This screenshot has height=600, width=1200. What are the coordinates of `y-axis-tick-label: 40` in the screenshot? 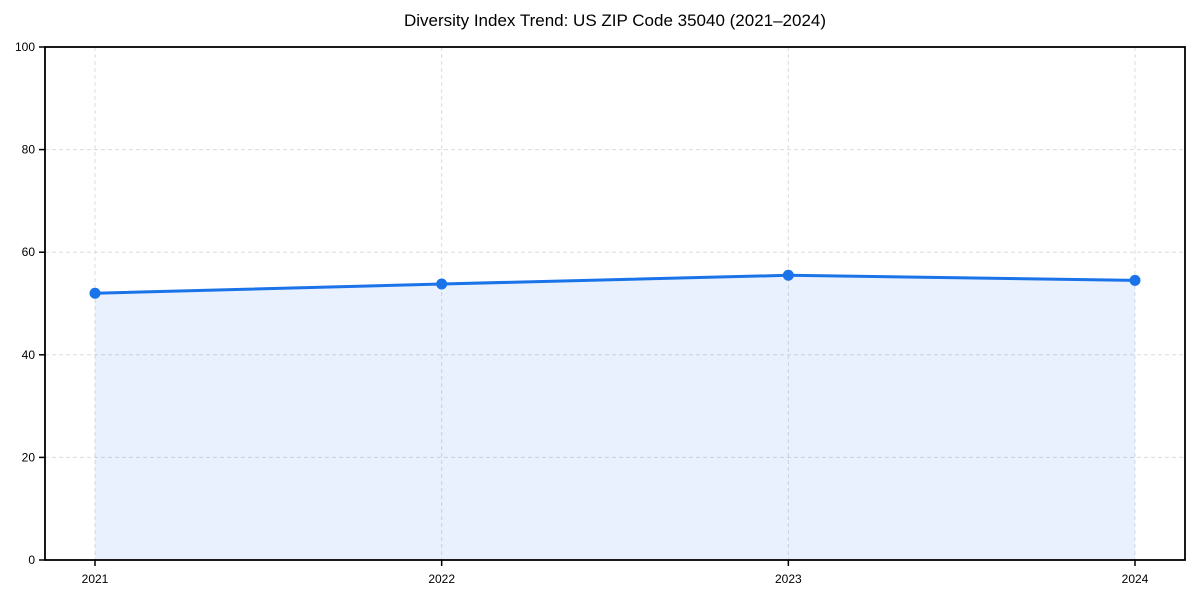 It's located at (29, 355).